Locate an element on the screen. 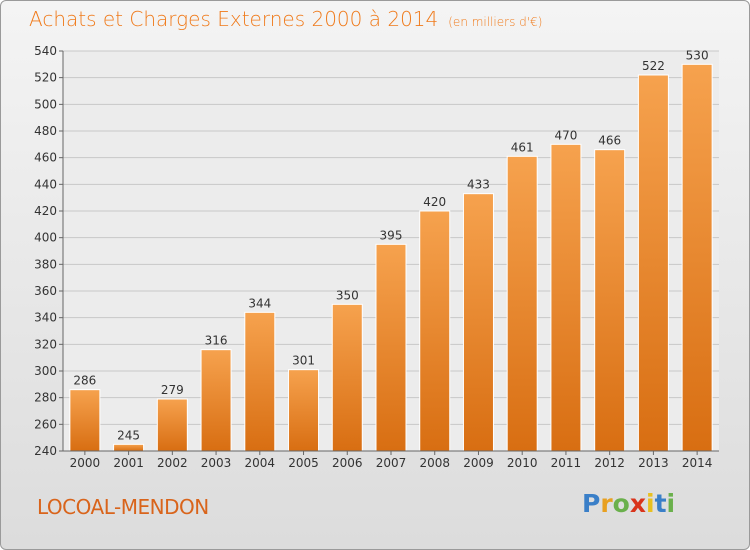 Image resolution: width=750 pixels, height=550 pixels. y-tick-label: 400 is located at coordinates (45, 238).